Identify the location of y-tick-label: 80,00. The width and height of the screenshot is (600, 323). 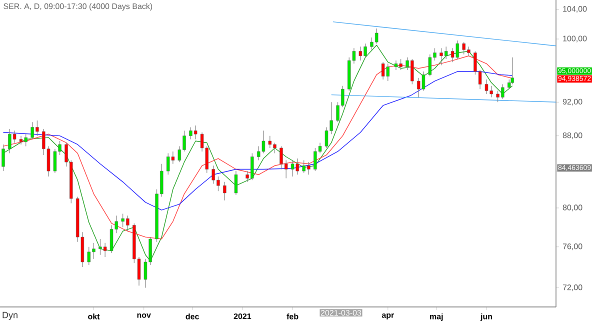
(572, 208).